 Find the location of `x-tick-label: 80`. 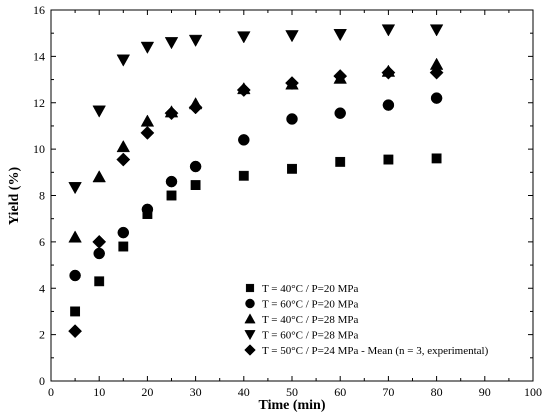

x-tick-label: 80 is located at coordinates (437, 392).